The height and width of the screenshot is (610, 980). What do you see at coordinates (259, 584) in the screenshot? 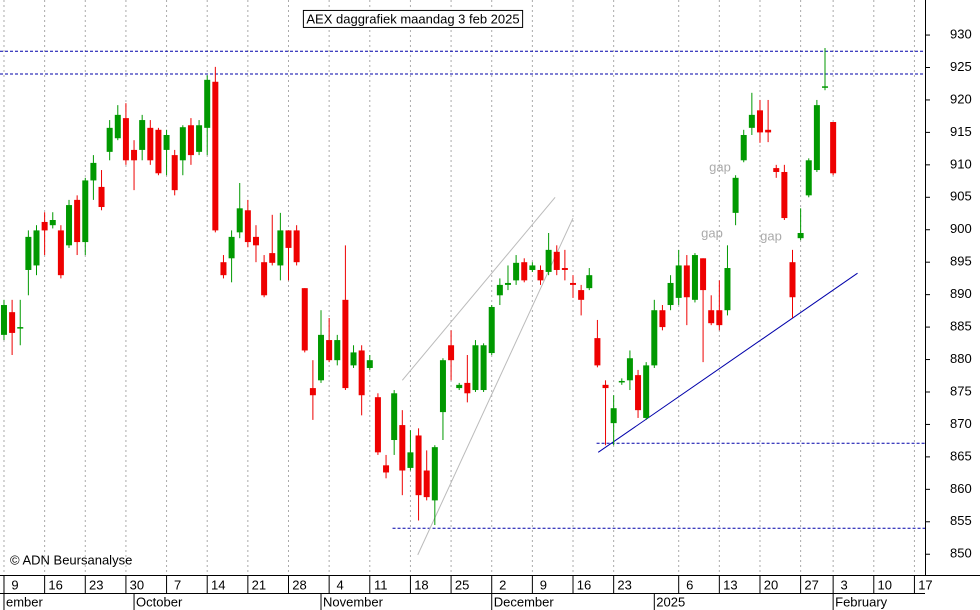
I see `x-tick-label: 21` at bounding box center [259, 584].